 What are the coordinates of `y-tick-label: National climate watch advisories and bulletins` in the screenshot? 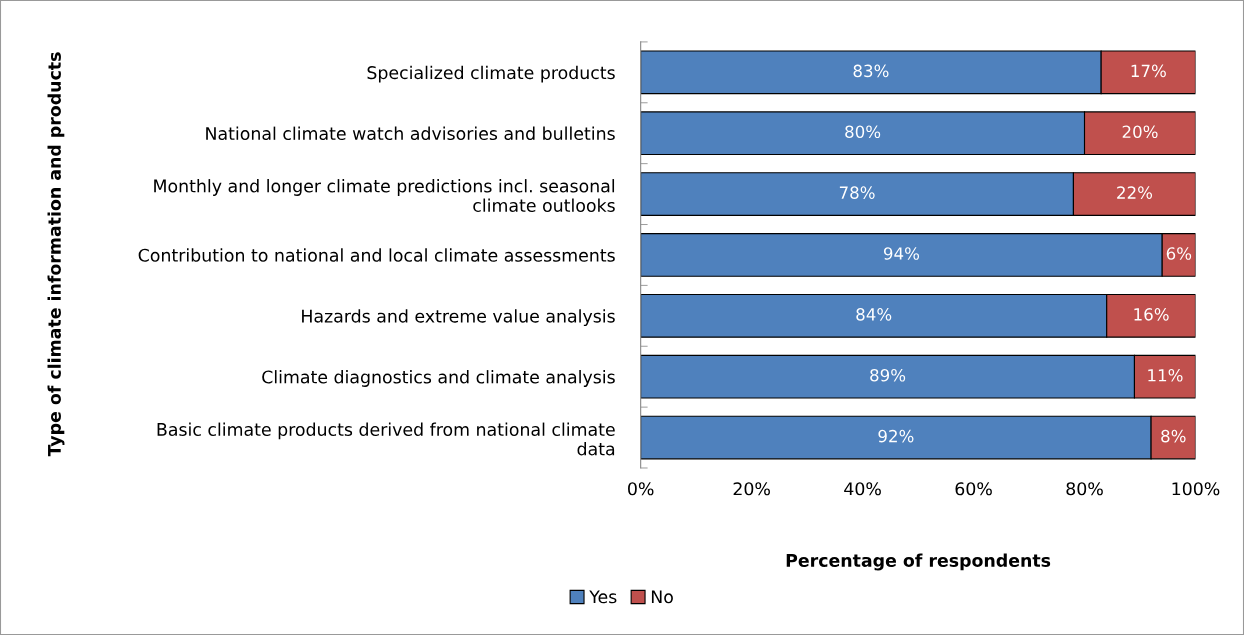 It's located at (410, 133).